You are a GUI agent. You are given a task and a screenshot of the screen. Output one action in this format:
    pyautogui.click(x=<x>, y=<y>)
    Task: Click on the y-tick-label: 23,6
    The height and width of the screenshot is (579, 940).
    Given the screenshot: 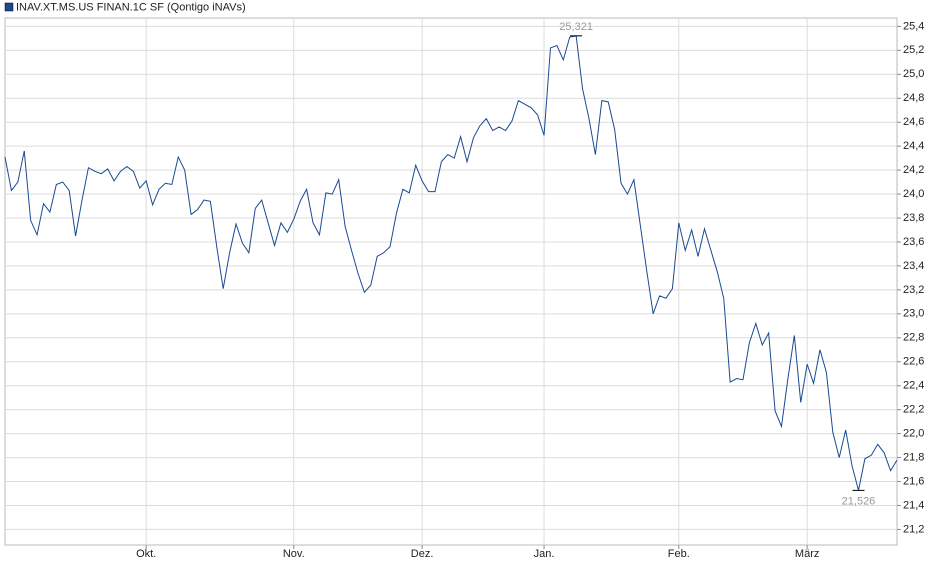 What is the action you would take?
    pyautogui.click(x=913, y=242)
    